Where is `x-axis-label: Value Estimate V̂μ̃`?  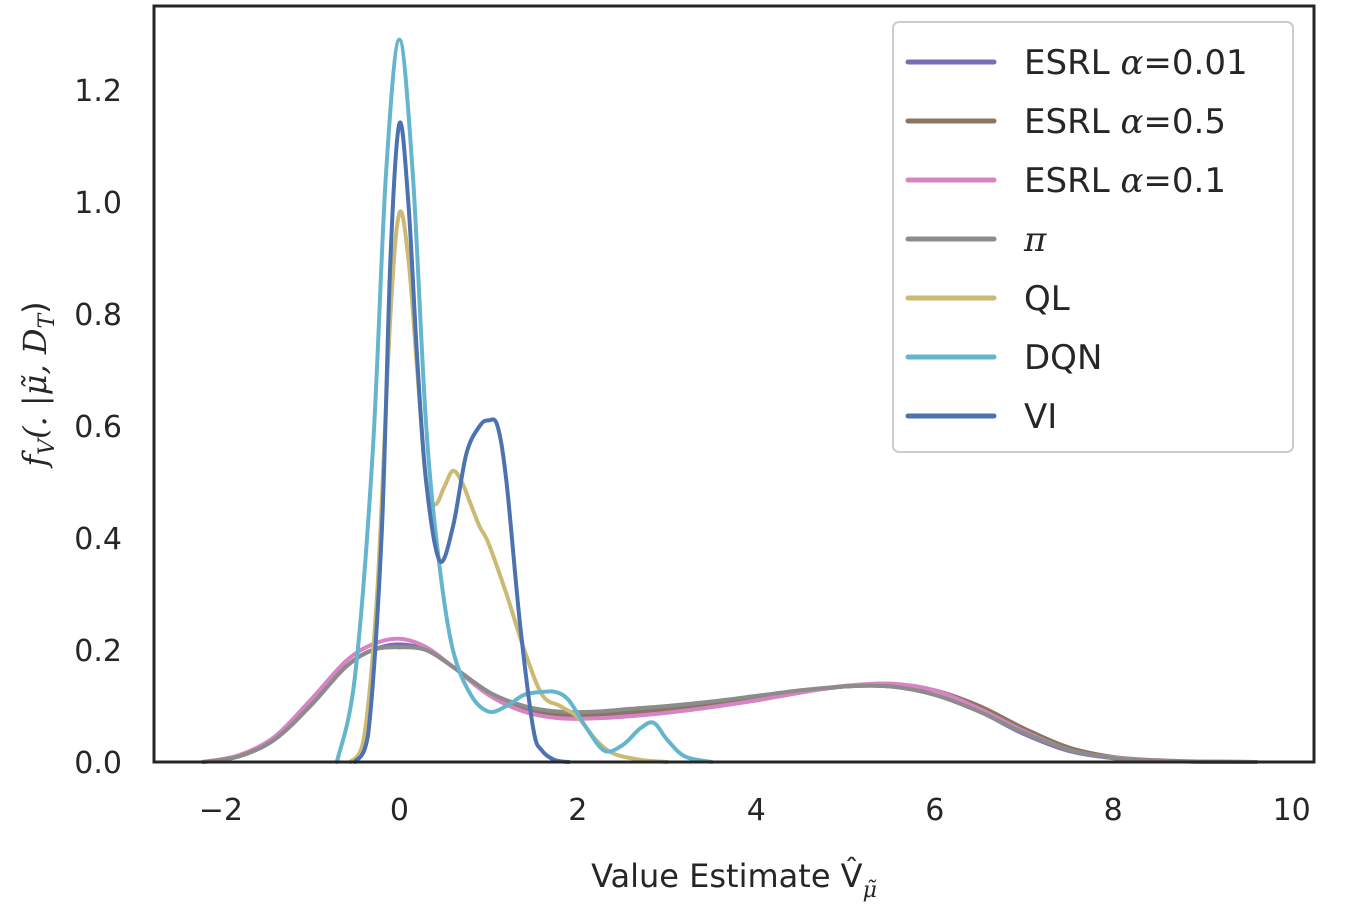 x-axis-label: Value Estimate V̂μ̃ is located at coordinates (734, 880).